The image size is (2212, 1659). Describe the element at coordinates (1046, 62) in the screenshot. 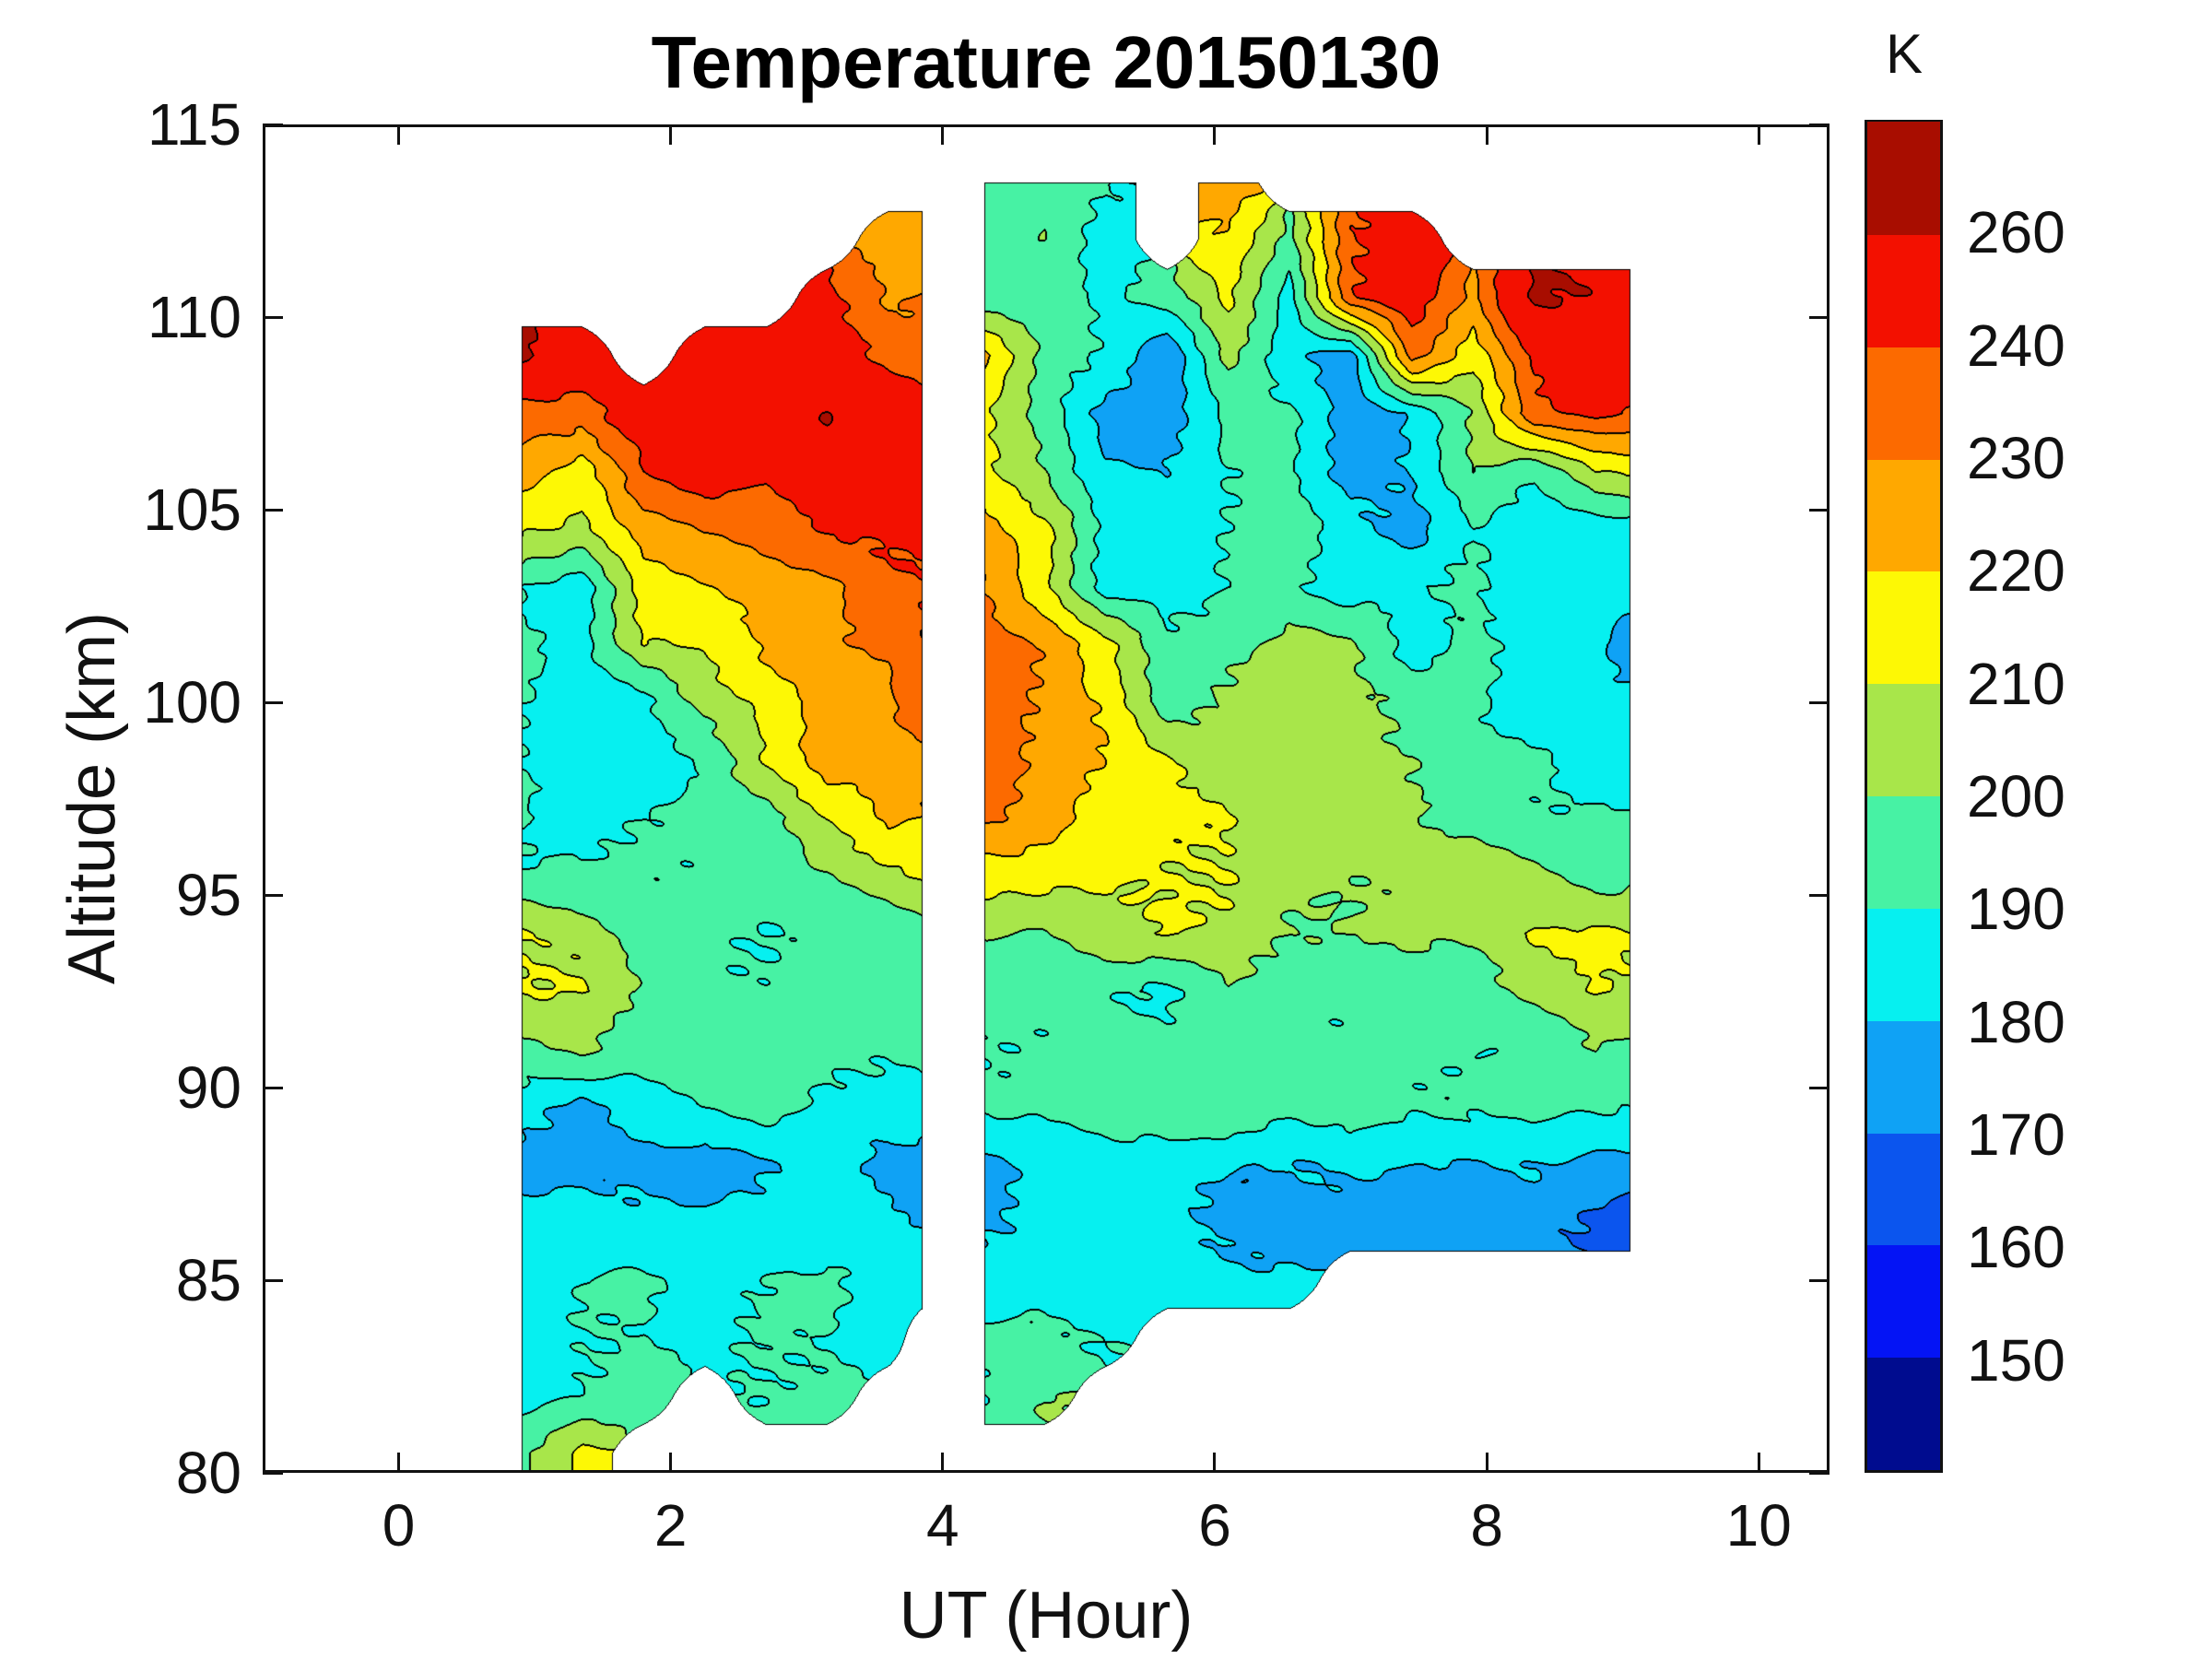

I see `plot-title: Temperature 20150130` at that location.